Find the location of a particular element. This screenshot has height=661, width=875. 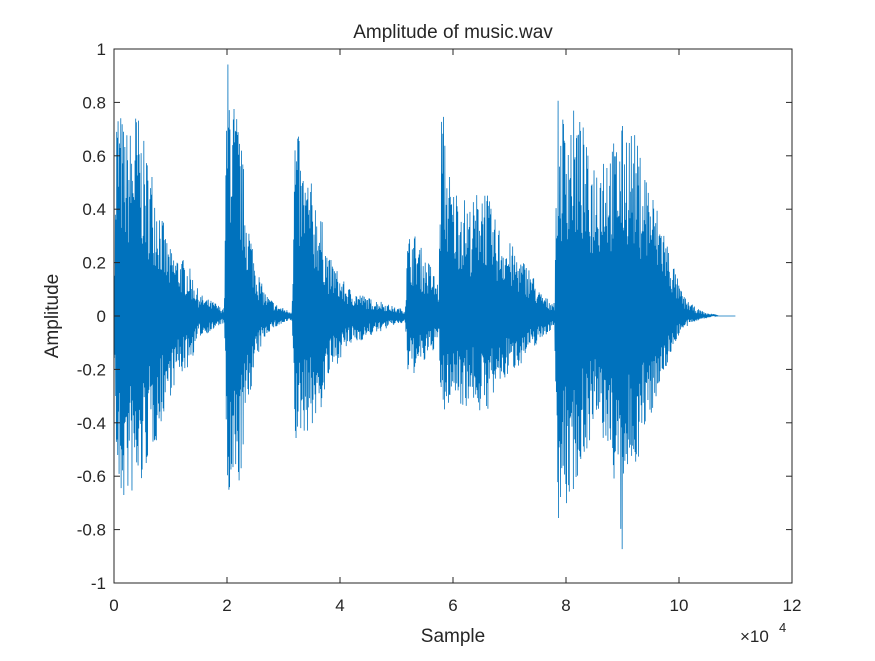

x-axis-exponent: ×10 4 is located at coordinates (763, 633).